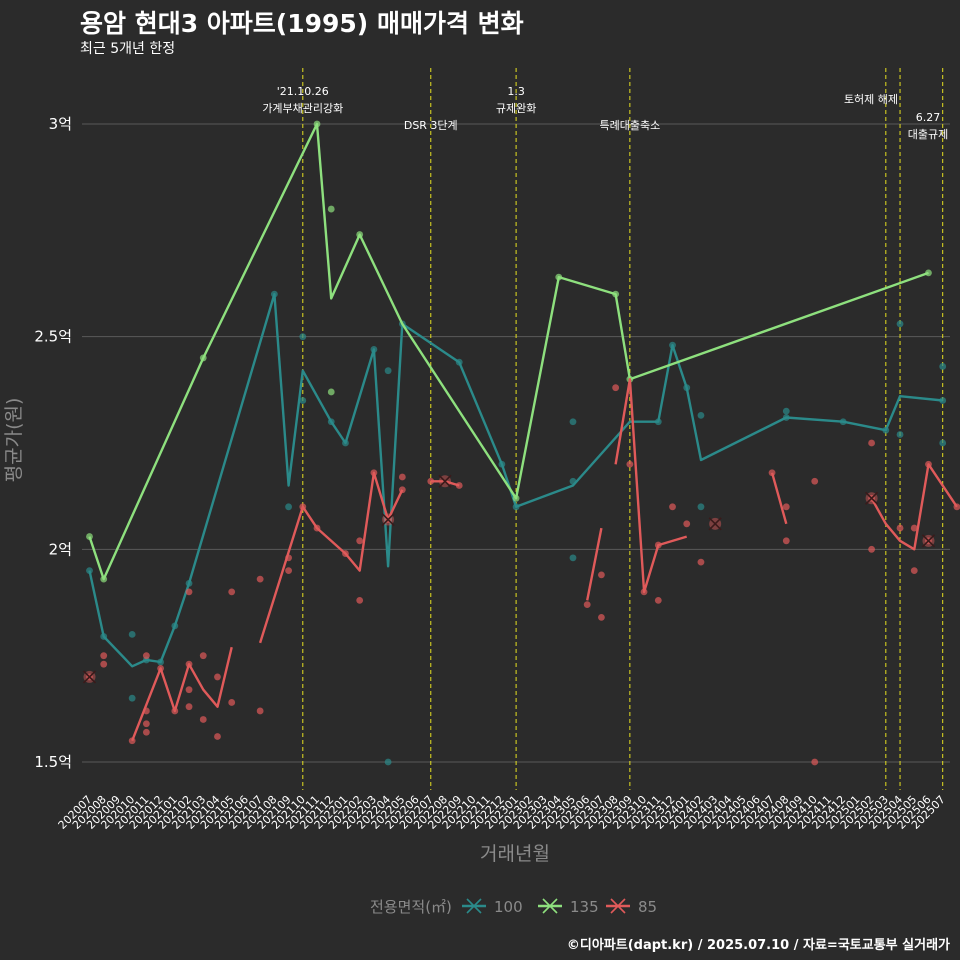 This screenshot has width=960, height=960. What do you see at coordinates (516, 91) in the screenshot?
I see `event-label: 1.3` at bounding box center [516, 91].